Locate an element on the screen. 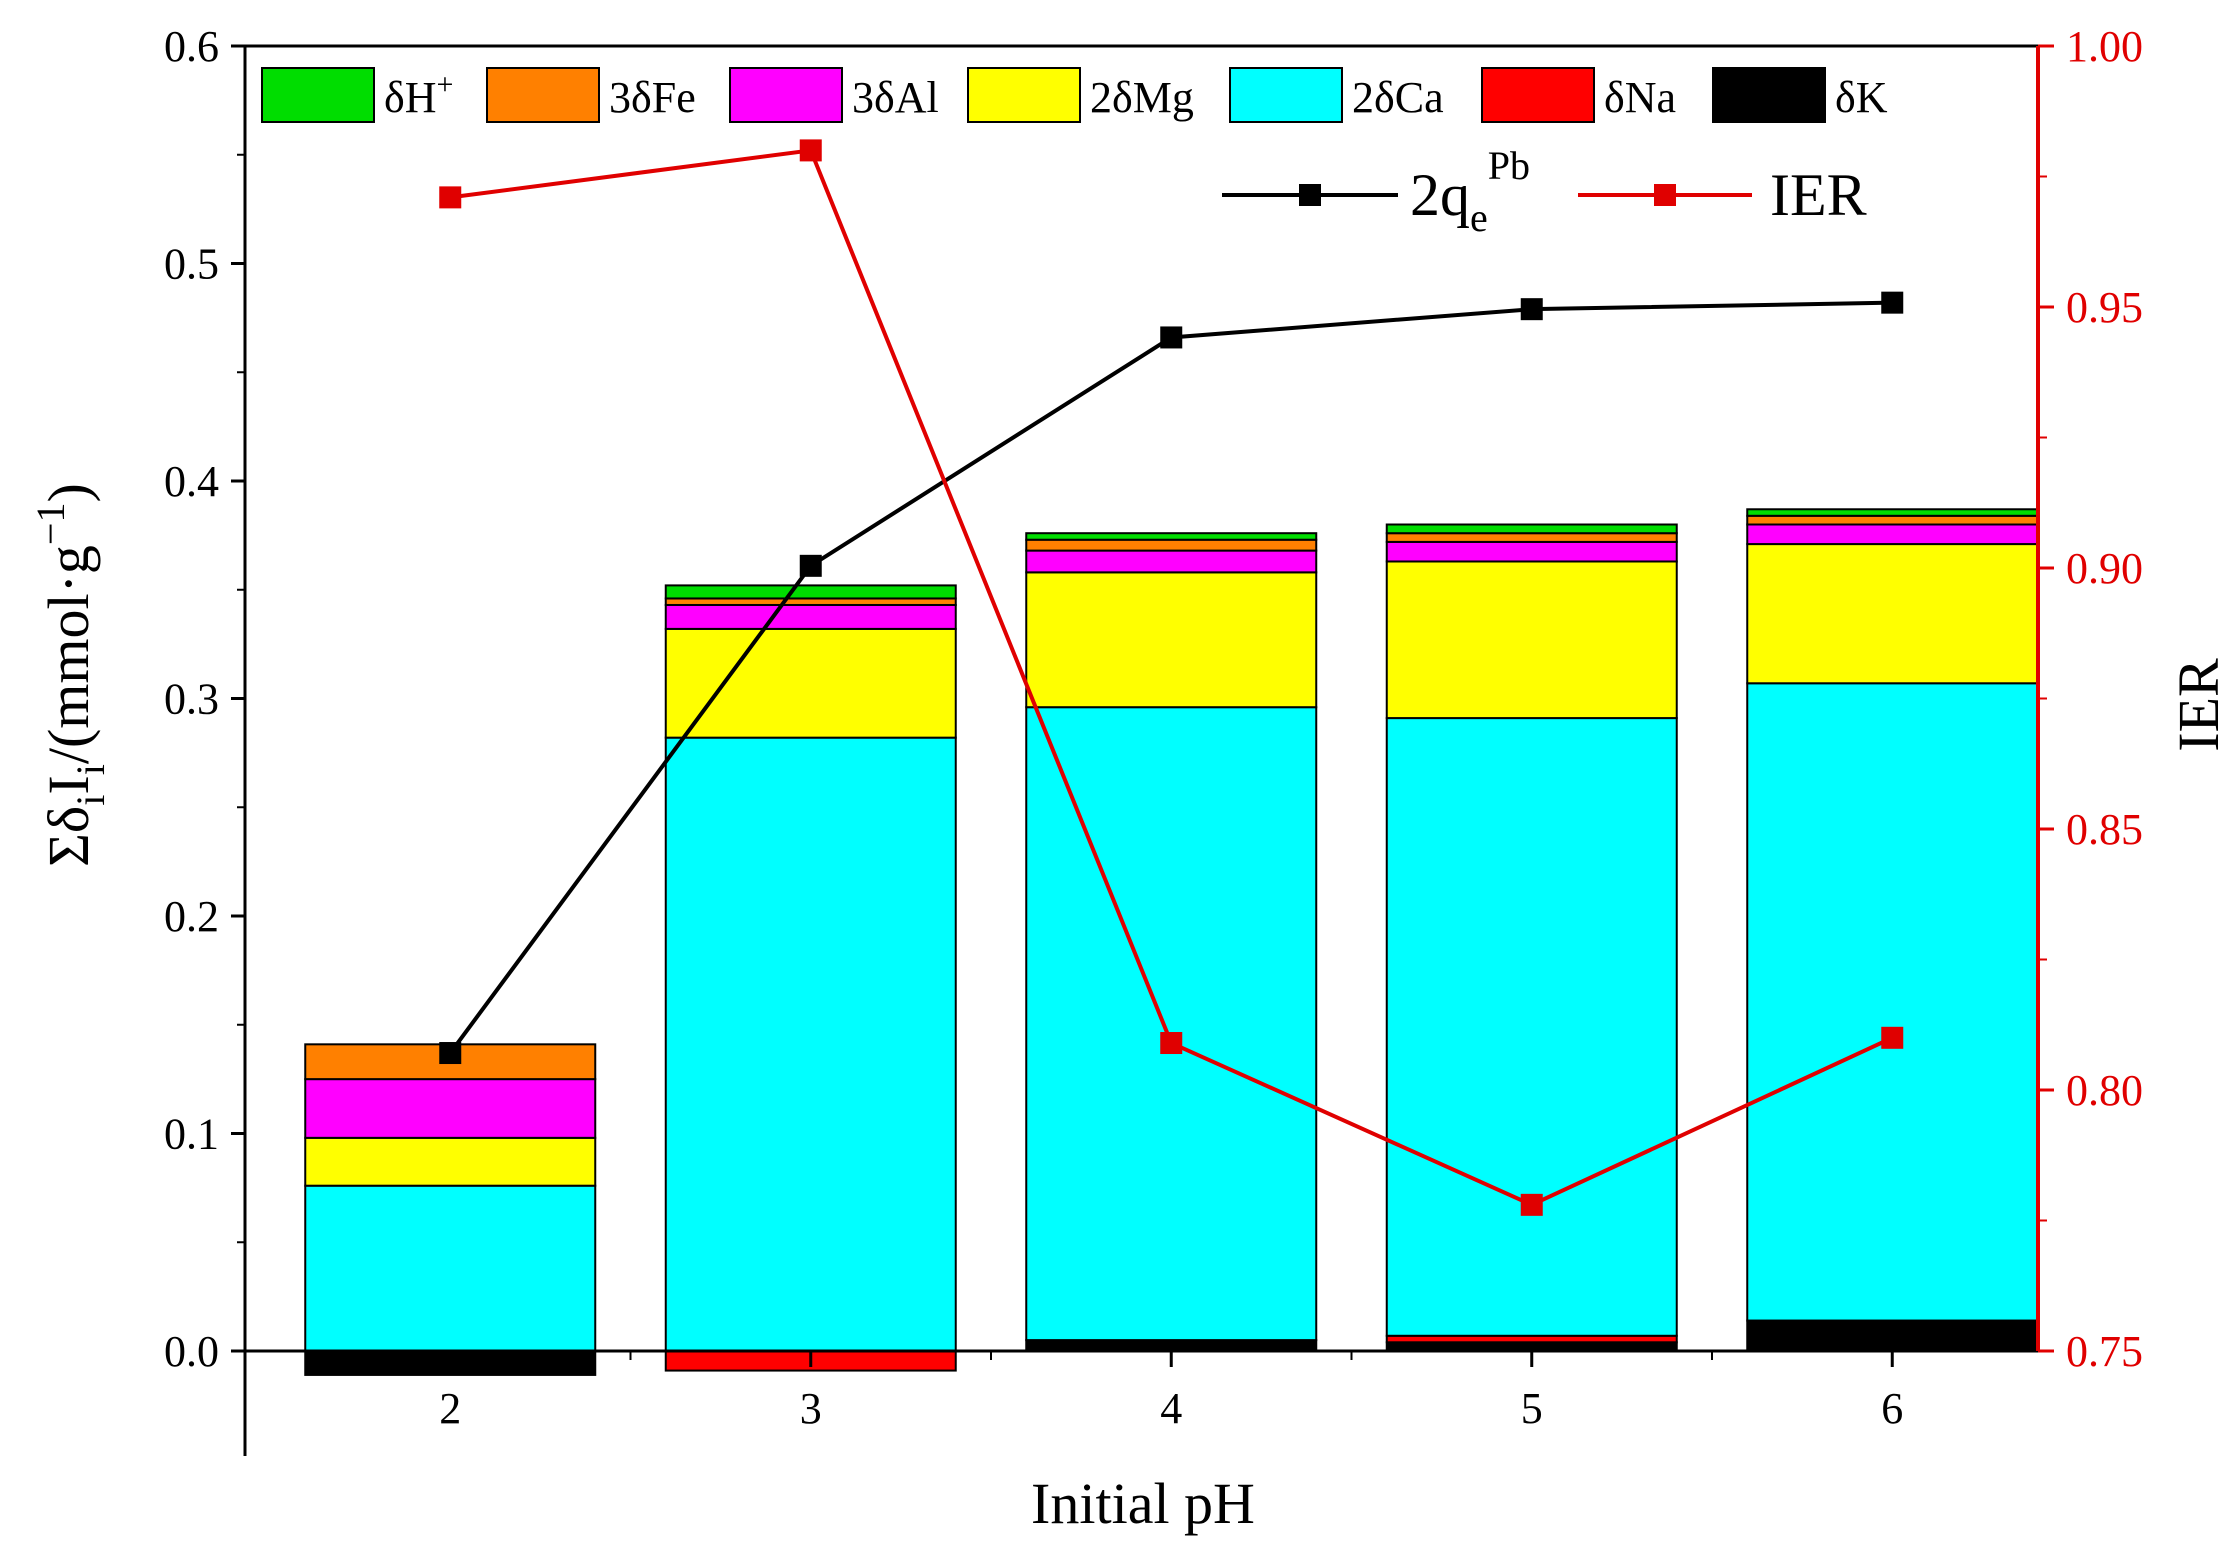  bar-segment-2δMg-ph-2 is located at coordinates (450, 1161).